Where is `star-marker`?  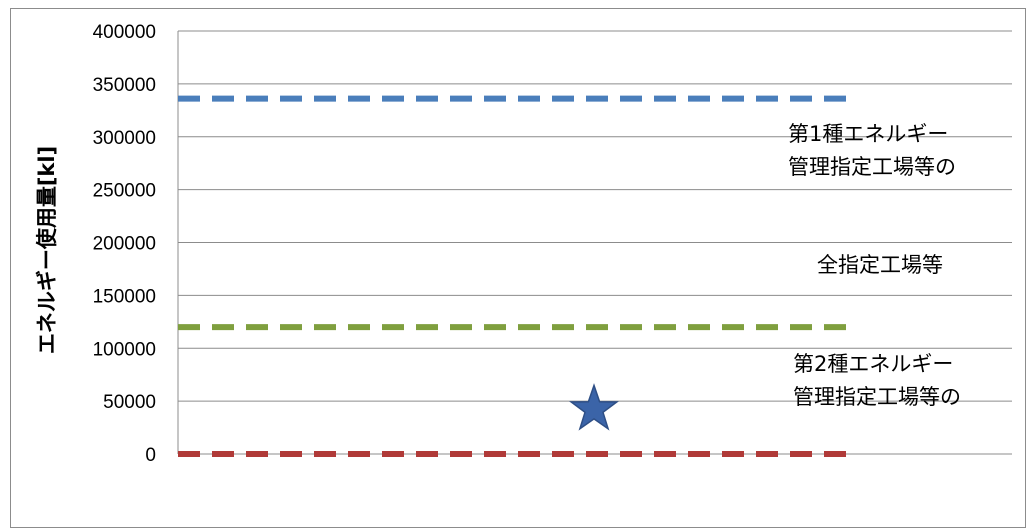
star-marker is located at coordinates (594, 407).